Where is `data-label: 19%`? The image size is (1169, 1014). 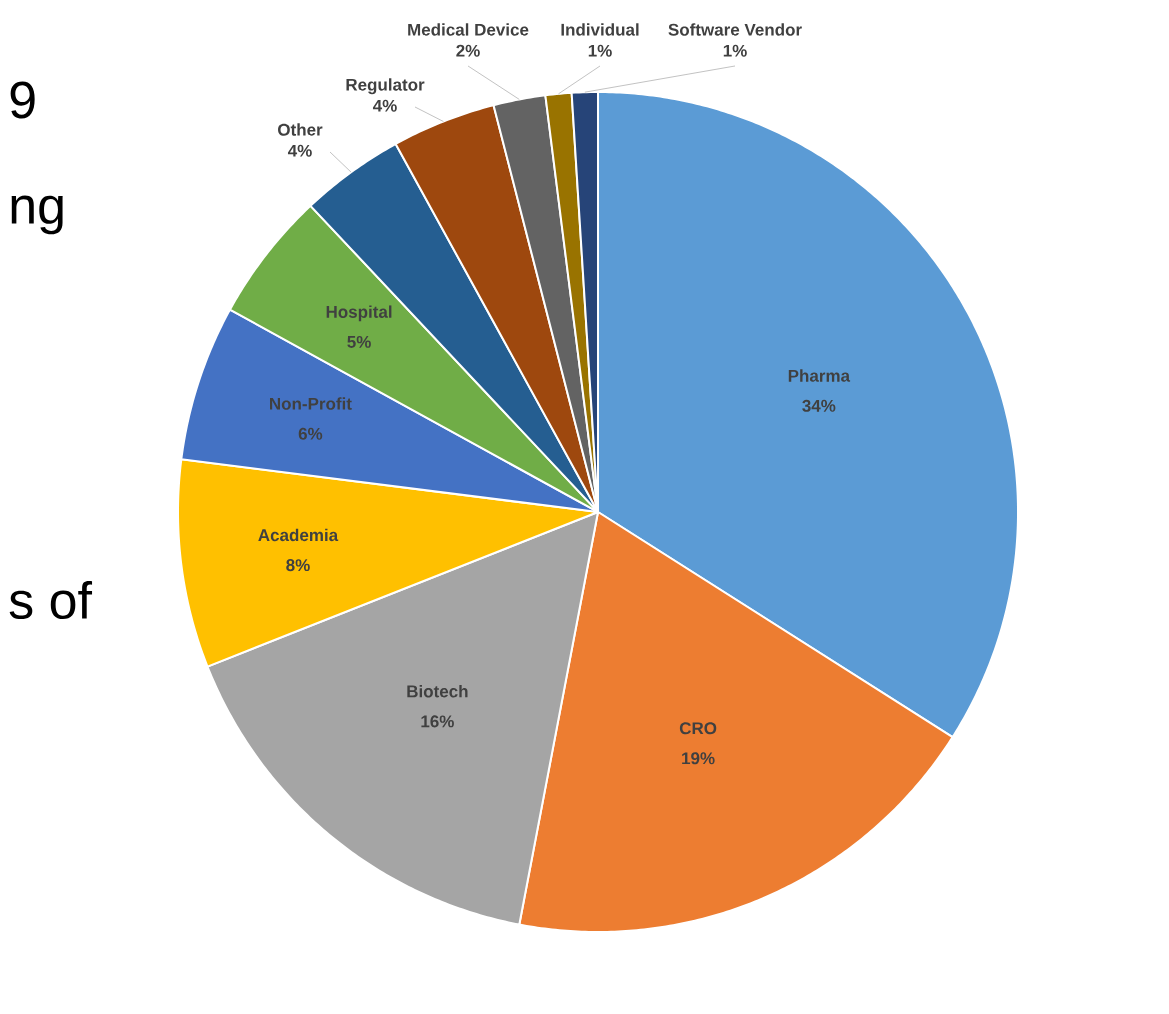
data-label: 19% is located at coordinates (698, 758).